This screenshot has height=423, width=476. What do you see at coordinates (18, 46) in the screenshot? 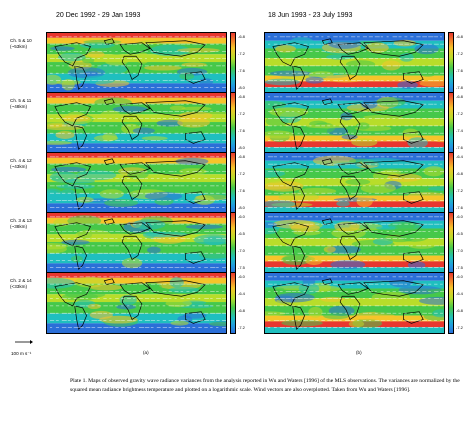
I see `row-label-altitude: (~53km)` at bounding box center [18, 46].